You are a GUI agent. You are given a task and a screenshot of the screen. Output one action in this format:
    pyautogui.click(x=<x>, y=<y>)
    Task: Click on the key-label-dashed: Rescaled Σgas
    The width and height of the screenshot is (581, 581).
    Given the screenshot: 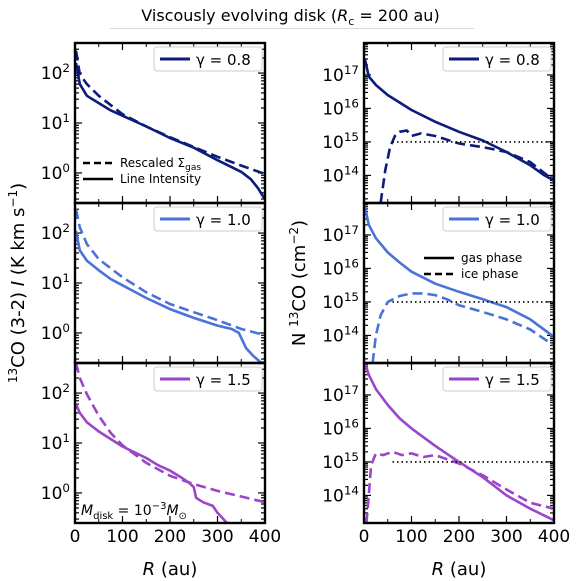 What is the action you would take?
    pyautogui.click(x=160, y=164)
    